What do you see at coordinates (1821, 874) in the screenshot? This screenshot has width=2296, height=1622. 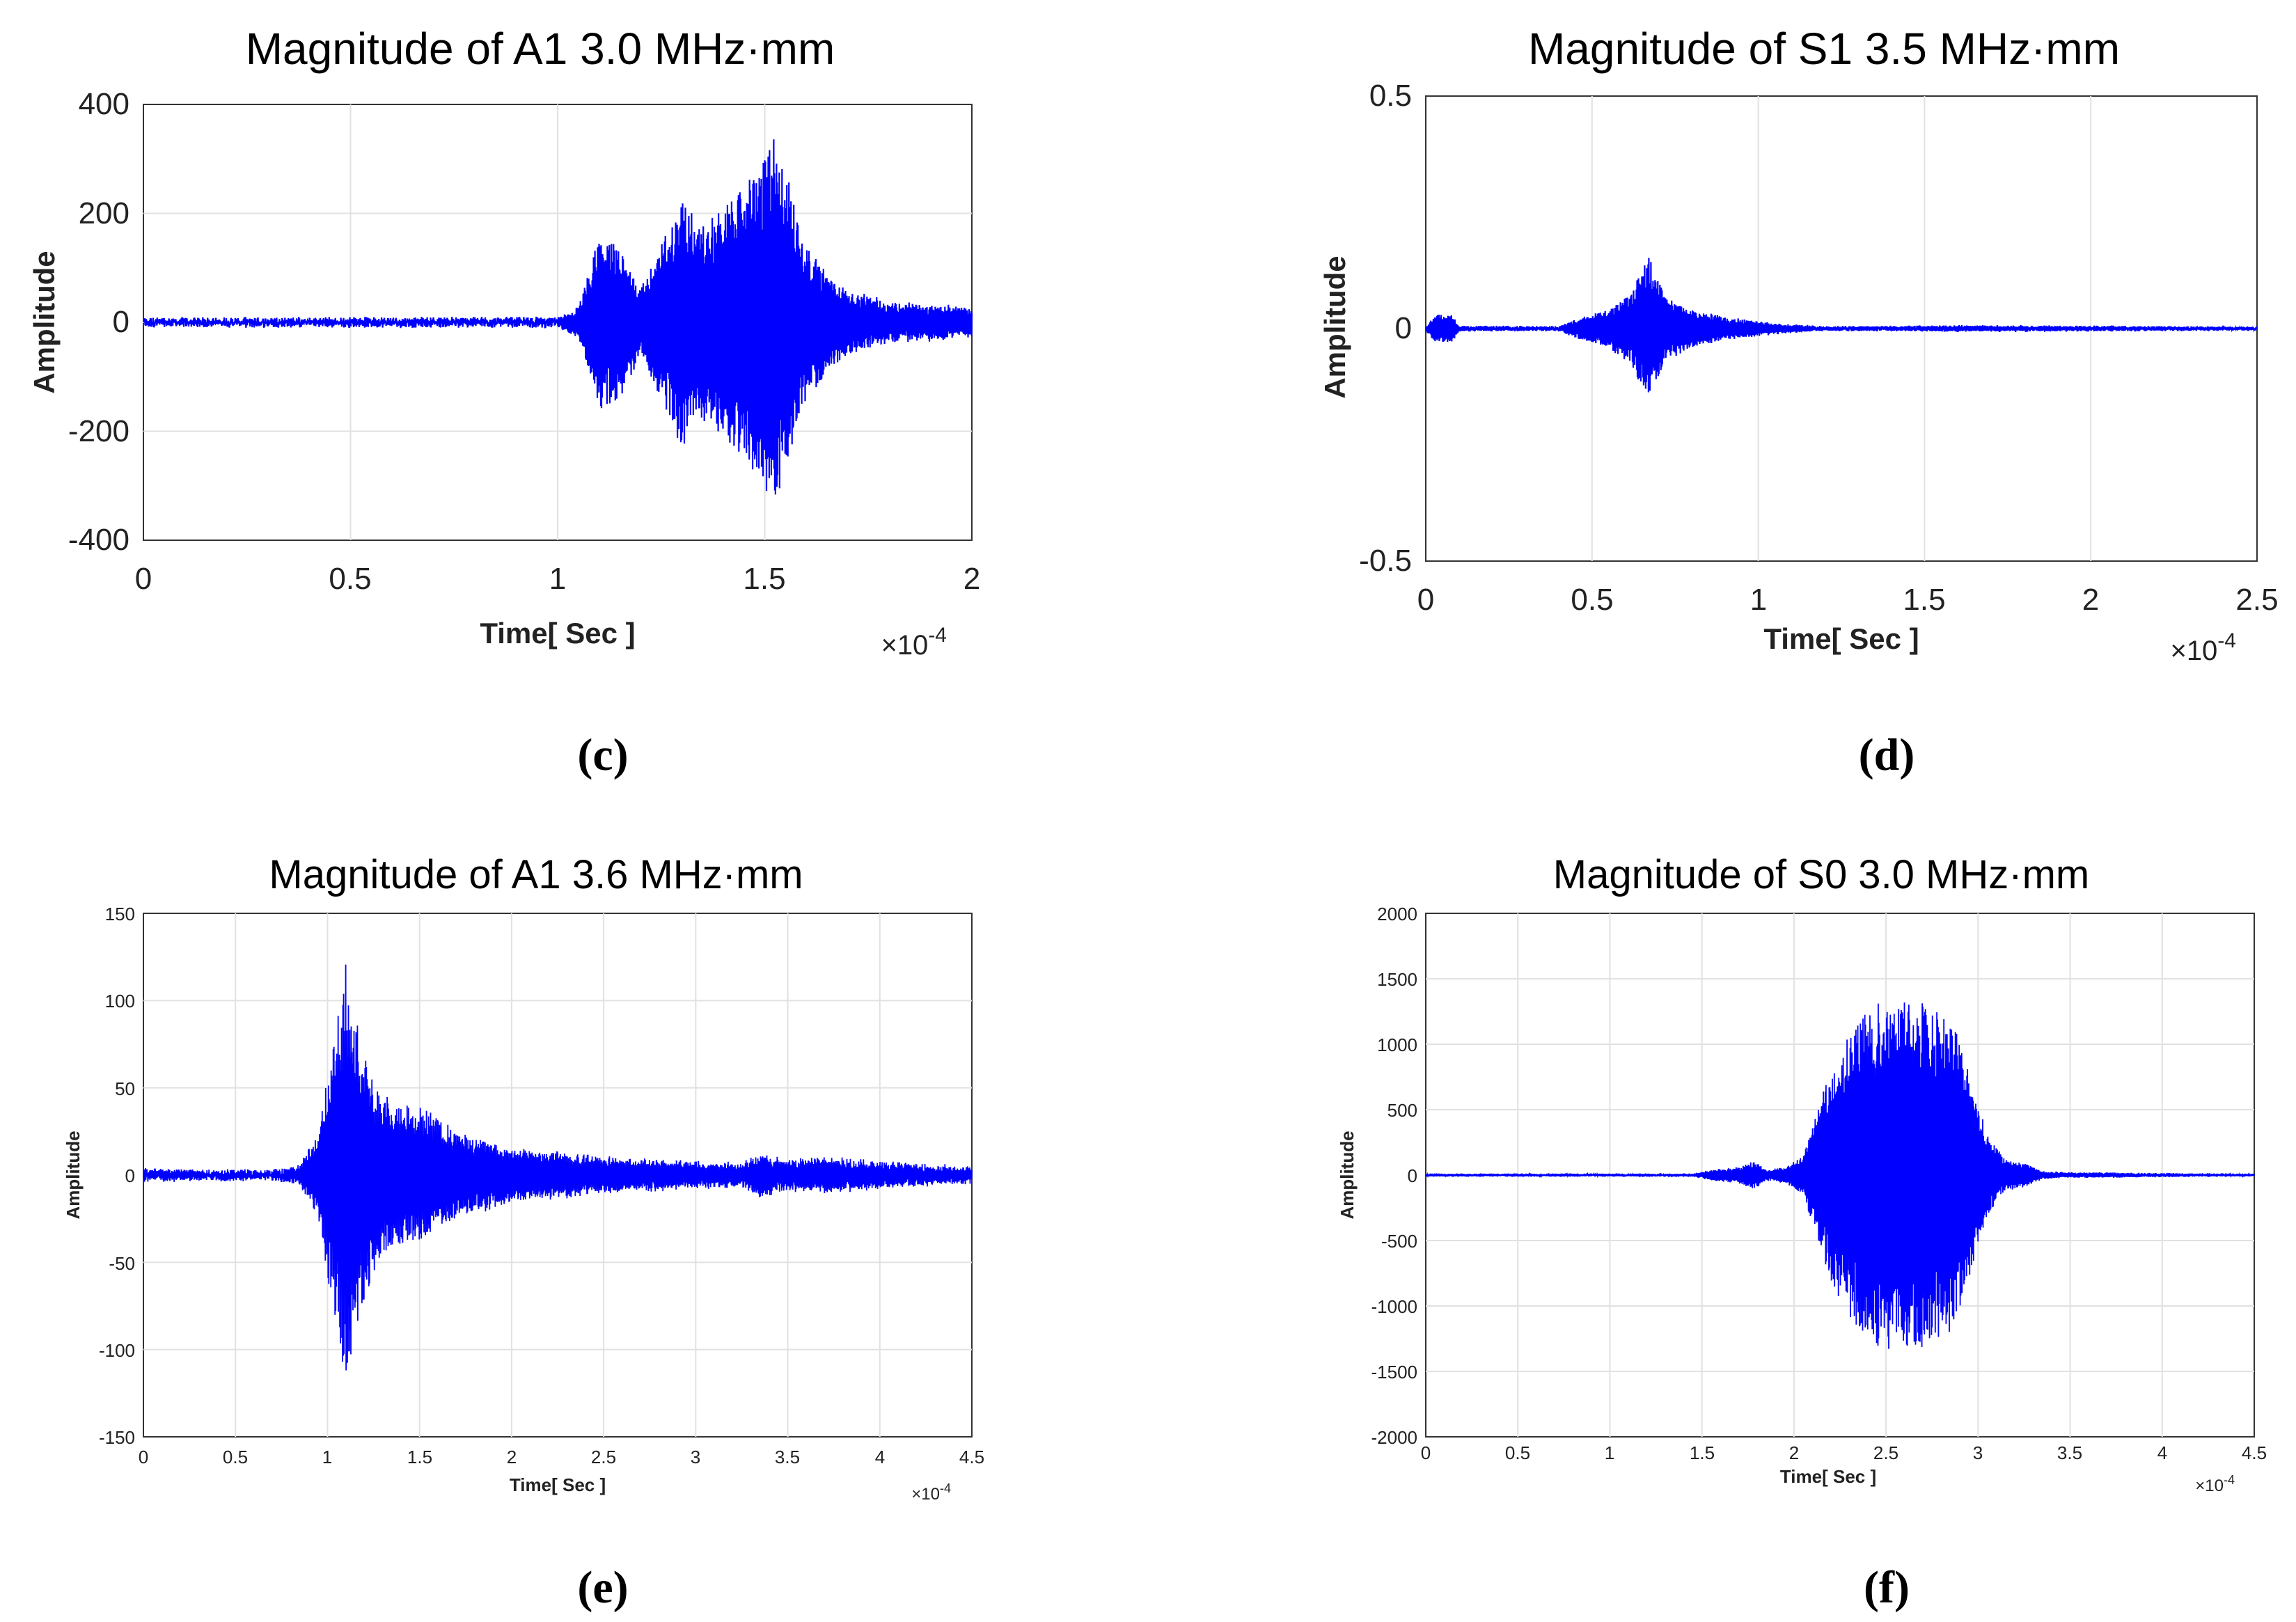 I see `chart-title: Magnitude of S0 3.0 MHz·mm` at bounding box center [1821, 874].